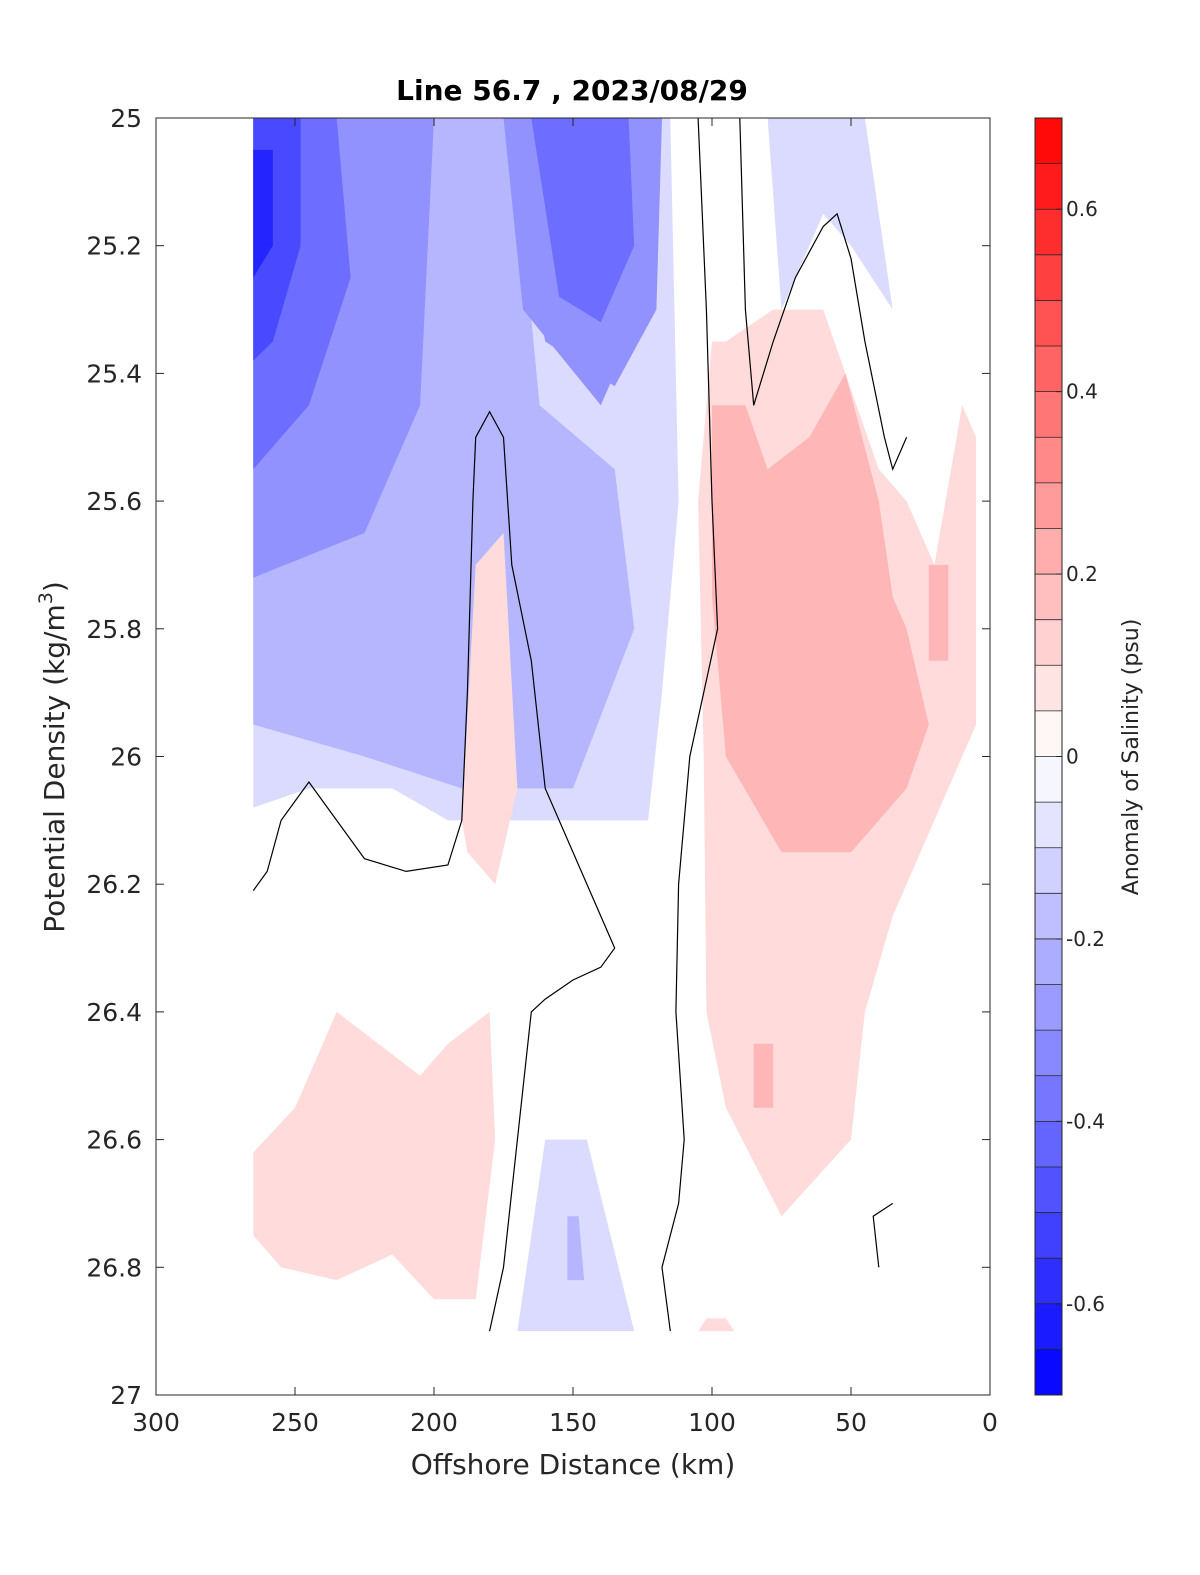 This screenshot has width=1200, height=1575. Describe the element at coordinates (126, 1395) in the screenshot. I see `y-tick-label: 27` at that location.